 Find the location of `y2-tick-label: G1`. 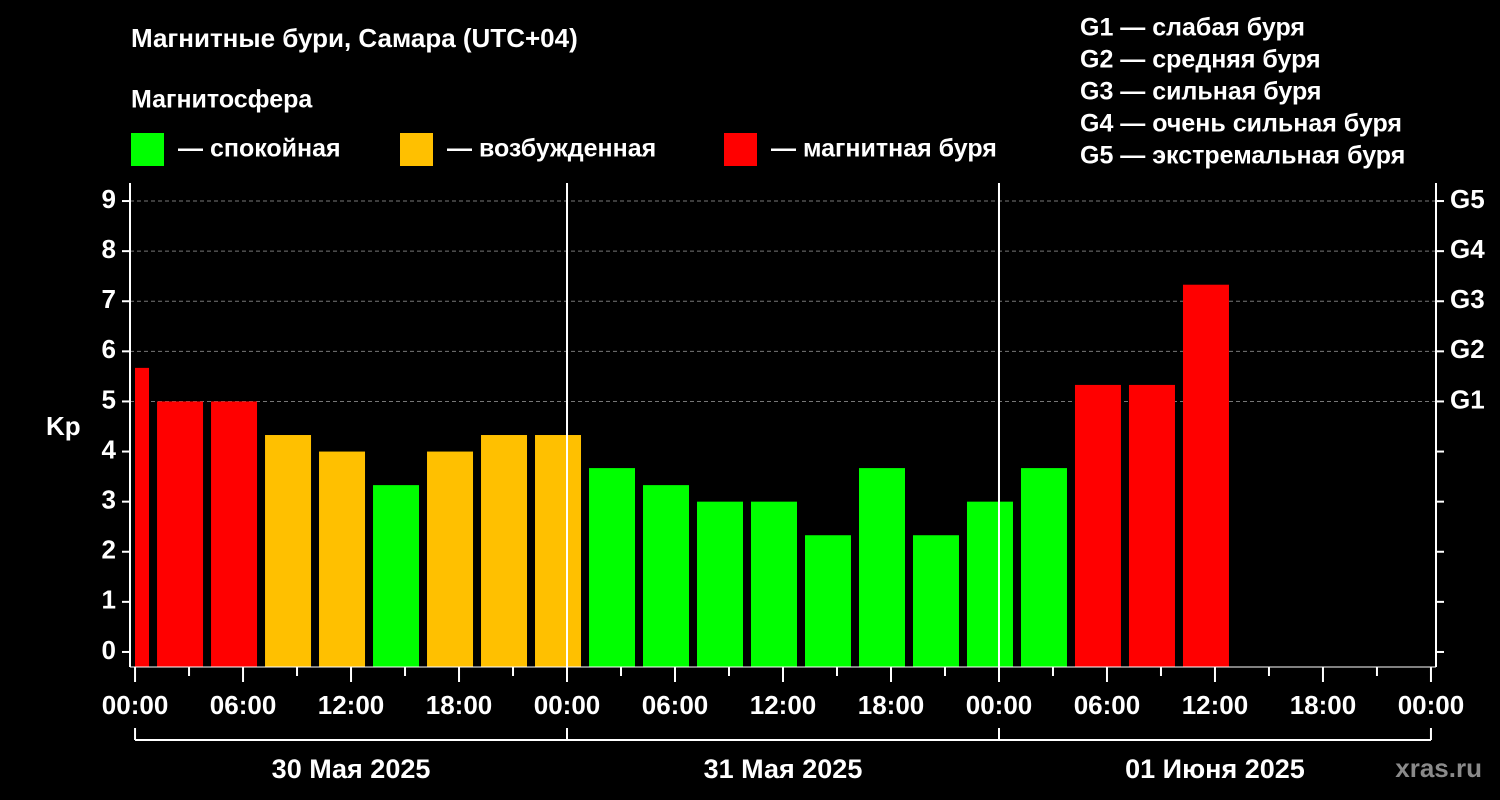

y2-tick-label: G1 is located at coordinates (1467, 399).